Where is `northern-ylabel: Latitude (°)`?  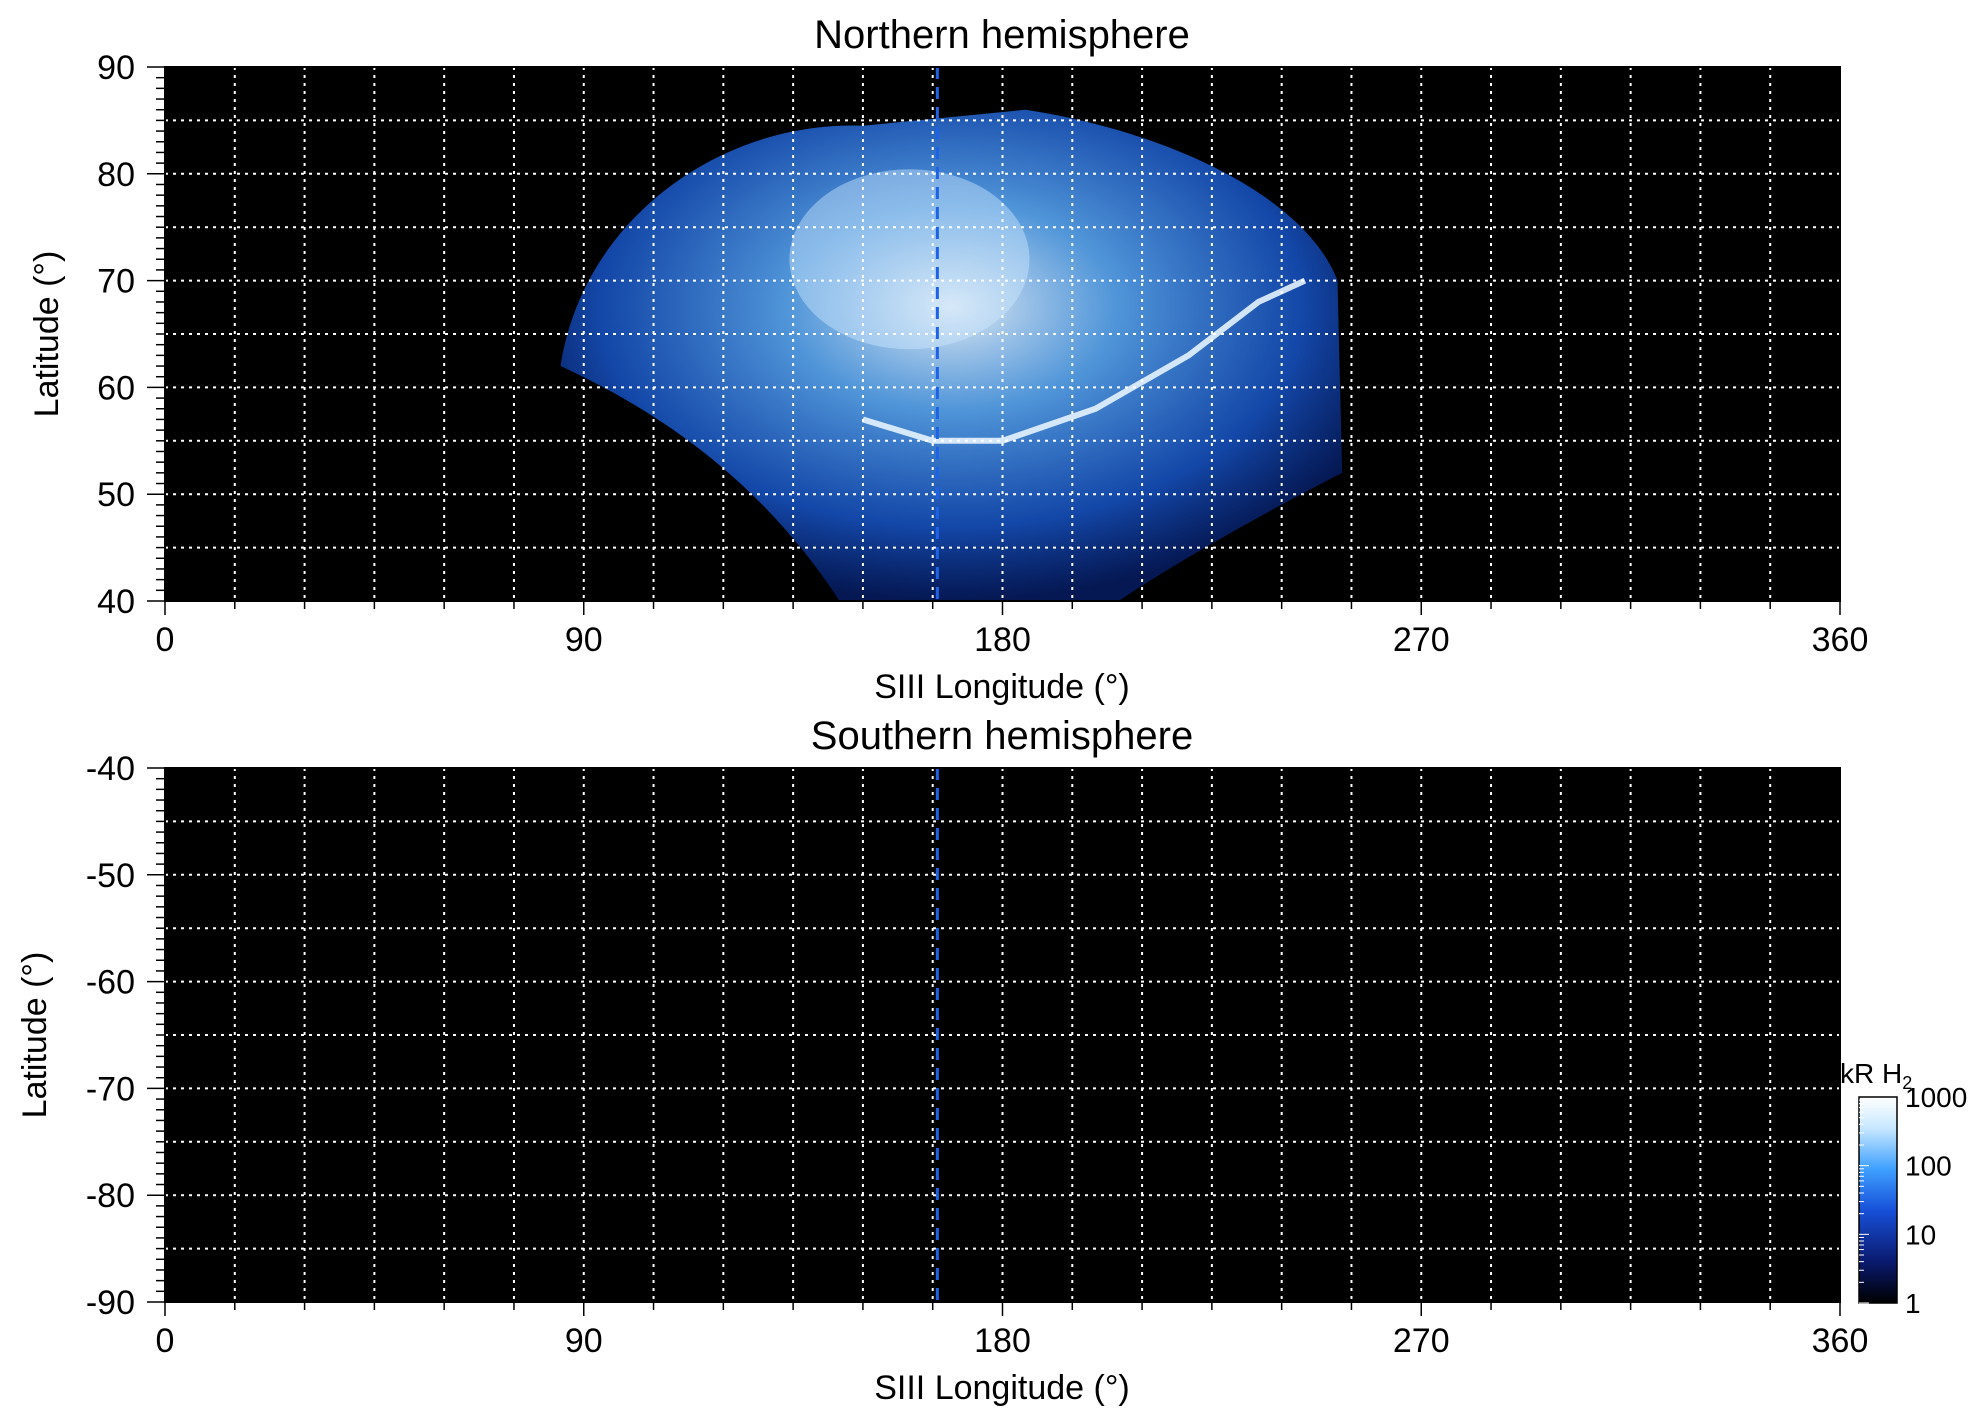
northern-ylabel: Latitude (°) is located at coordinates (47, 334).